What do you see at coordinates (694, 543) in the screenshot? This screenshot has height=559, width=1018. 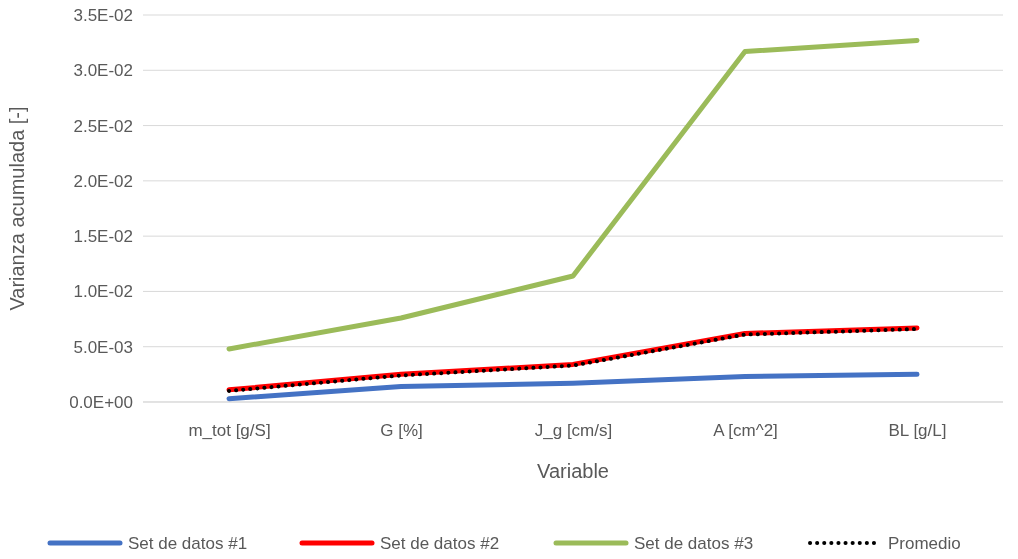 I see `legend-label: Set de datos #3` at bounding box center [694, 543].